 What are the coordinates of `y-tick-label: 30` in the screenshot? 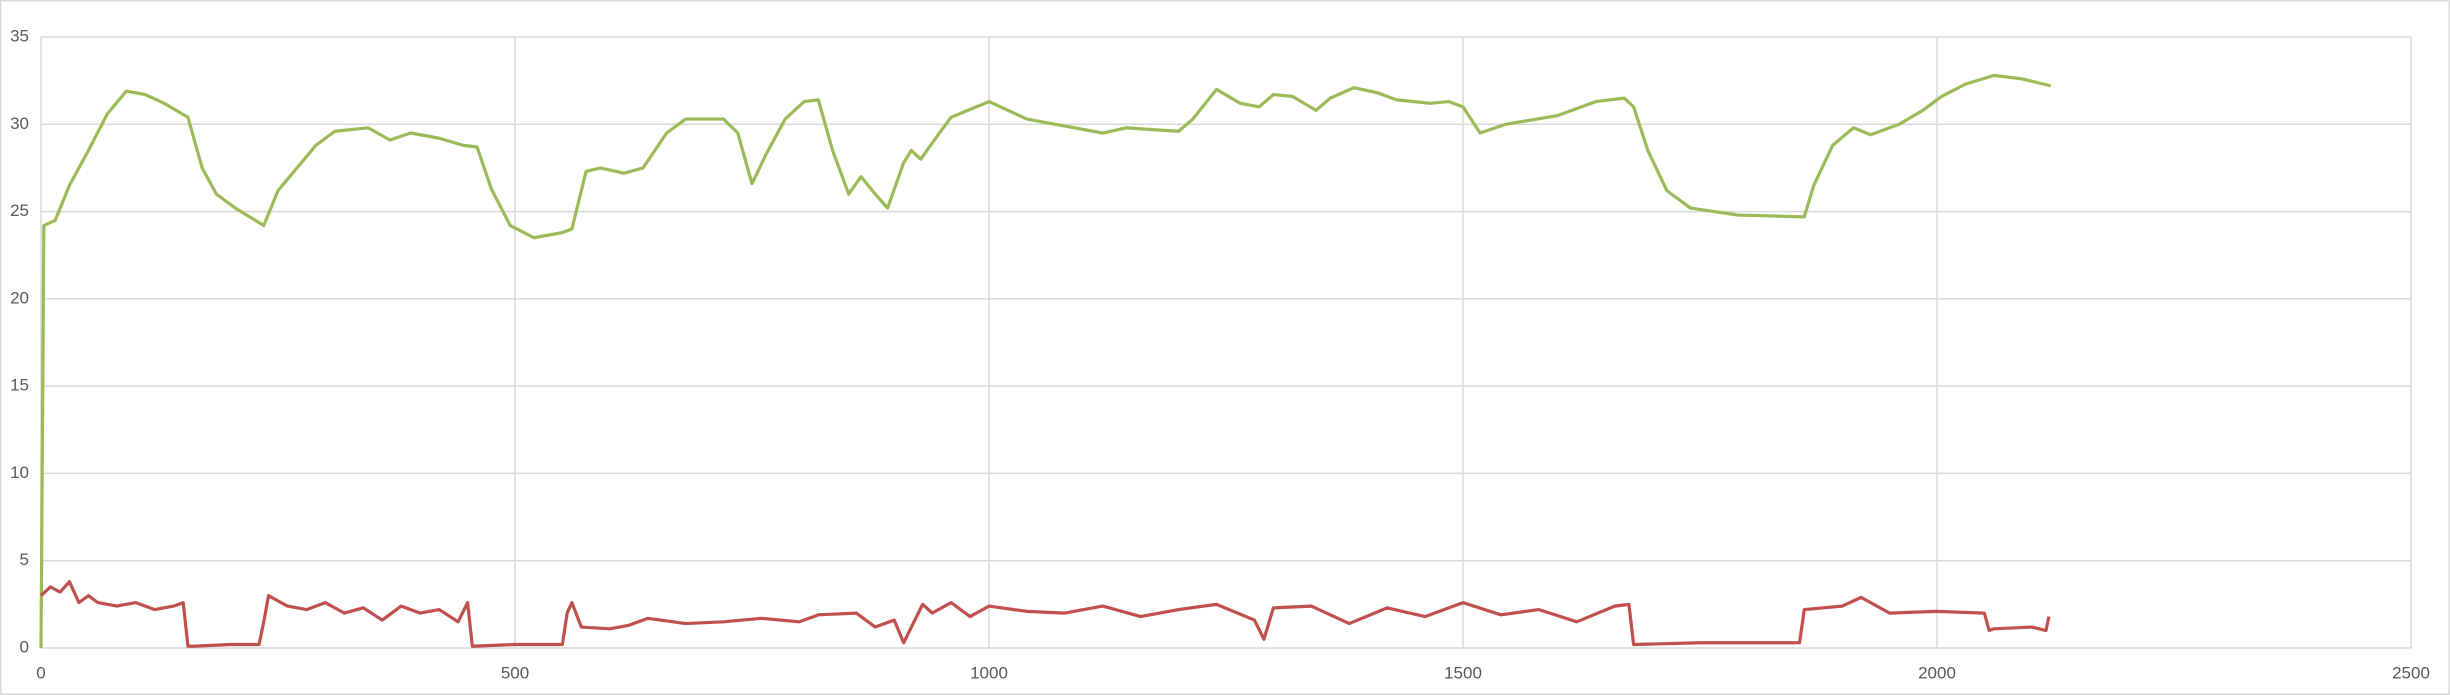 It's located at (19, 123).